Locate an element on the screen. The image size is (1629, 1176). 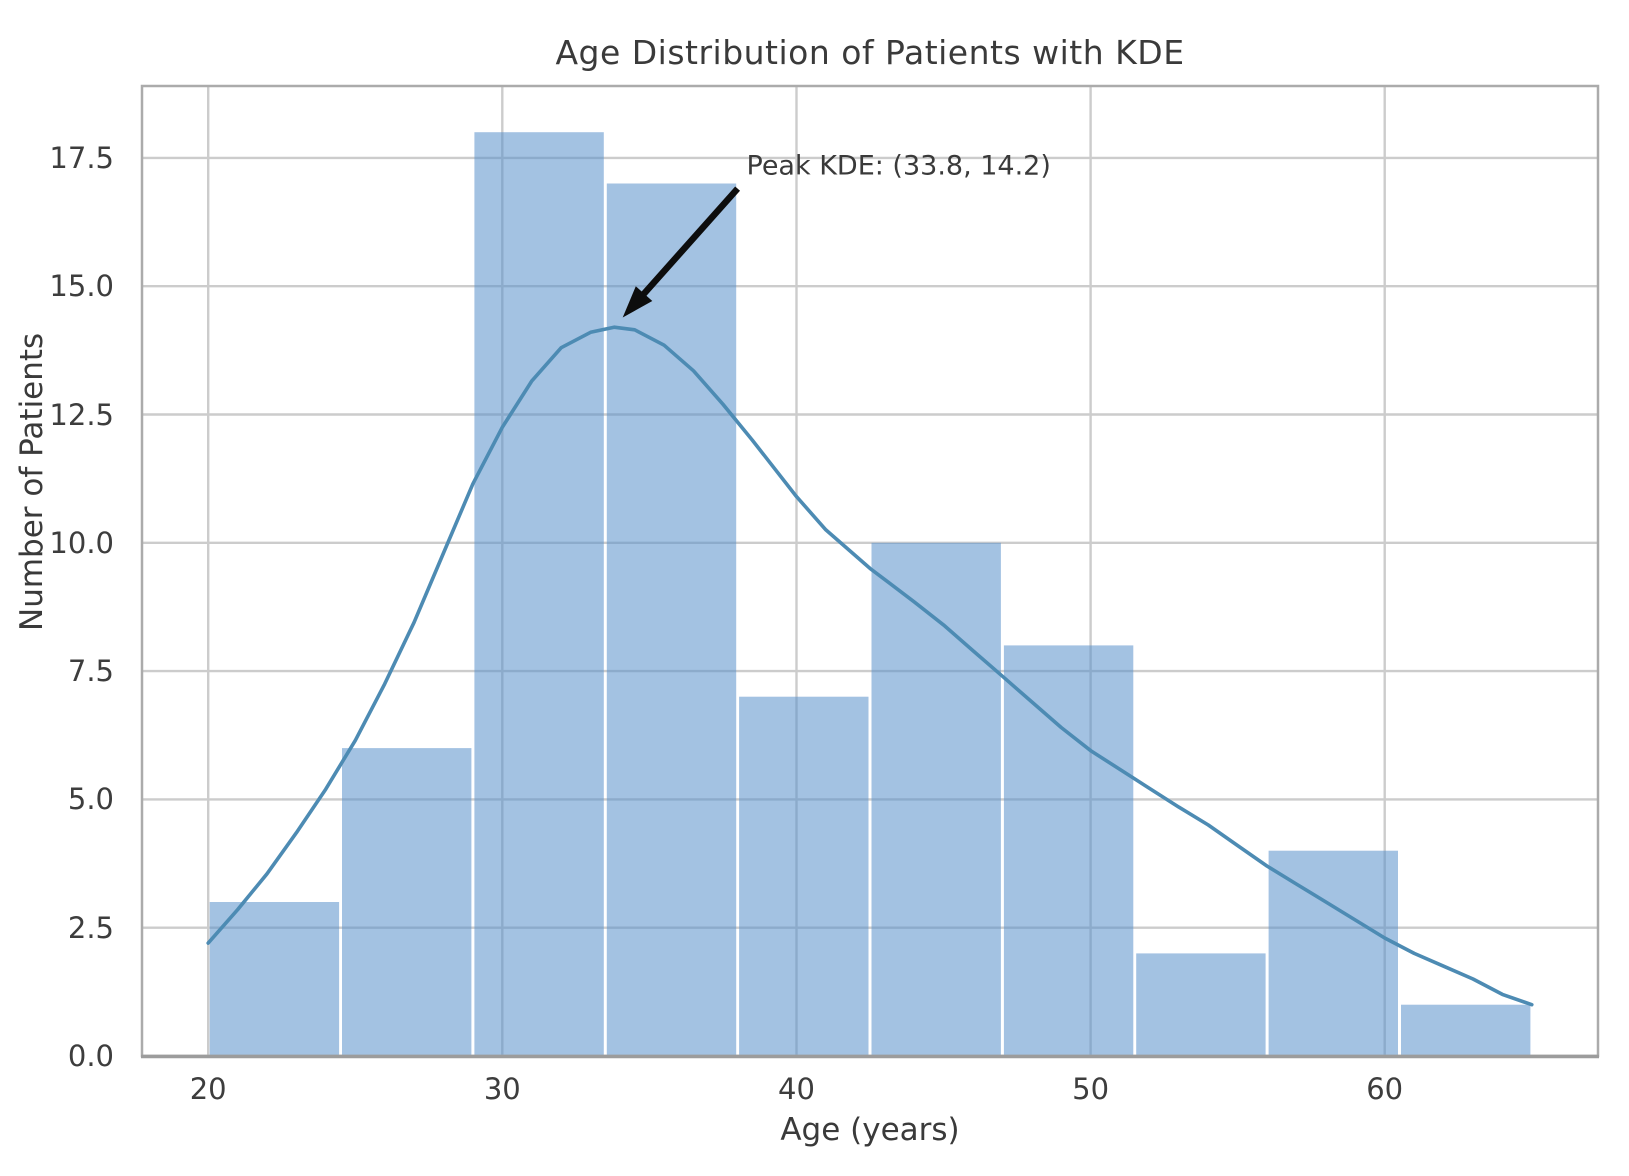
annotation-arrow-shaft is located at coordinates (689, 242).